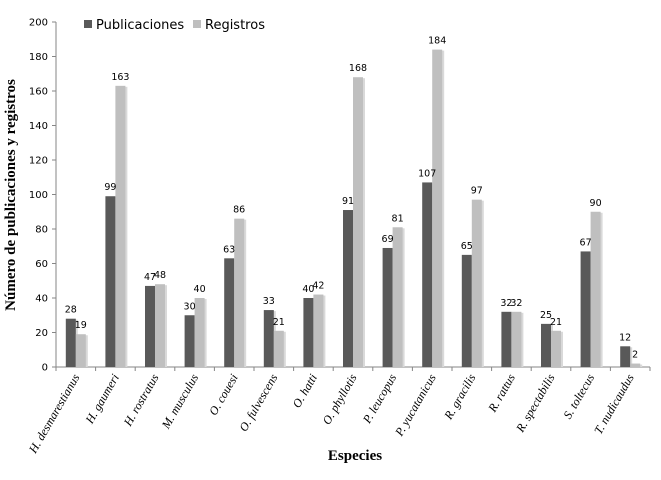 The width and height of the screenshot is (661, 480). I want to click on data-label: 86, so click(239, 210).